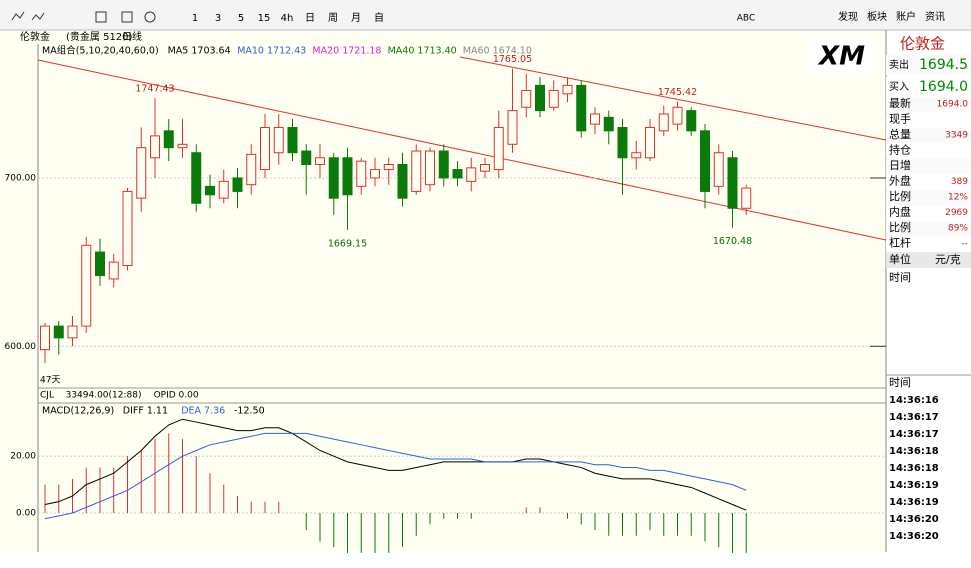 The image size is (971, 568). Describe the element at coordinates (914, 468) in the screenshot. I see `trade-time: 14:36:18` at that location.